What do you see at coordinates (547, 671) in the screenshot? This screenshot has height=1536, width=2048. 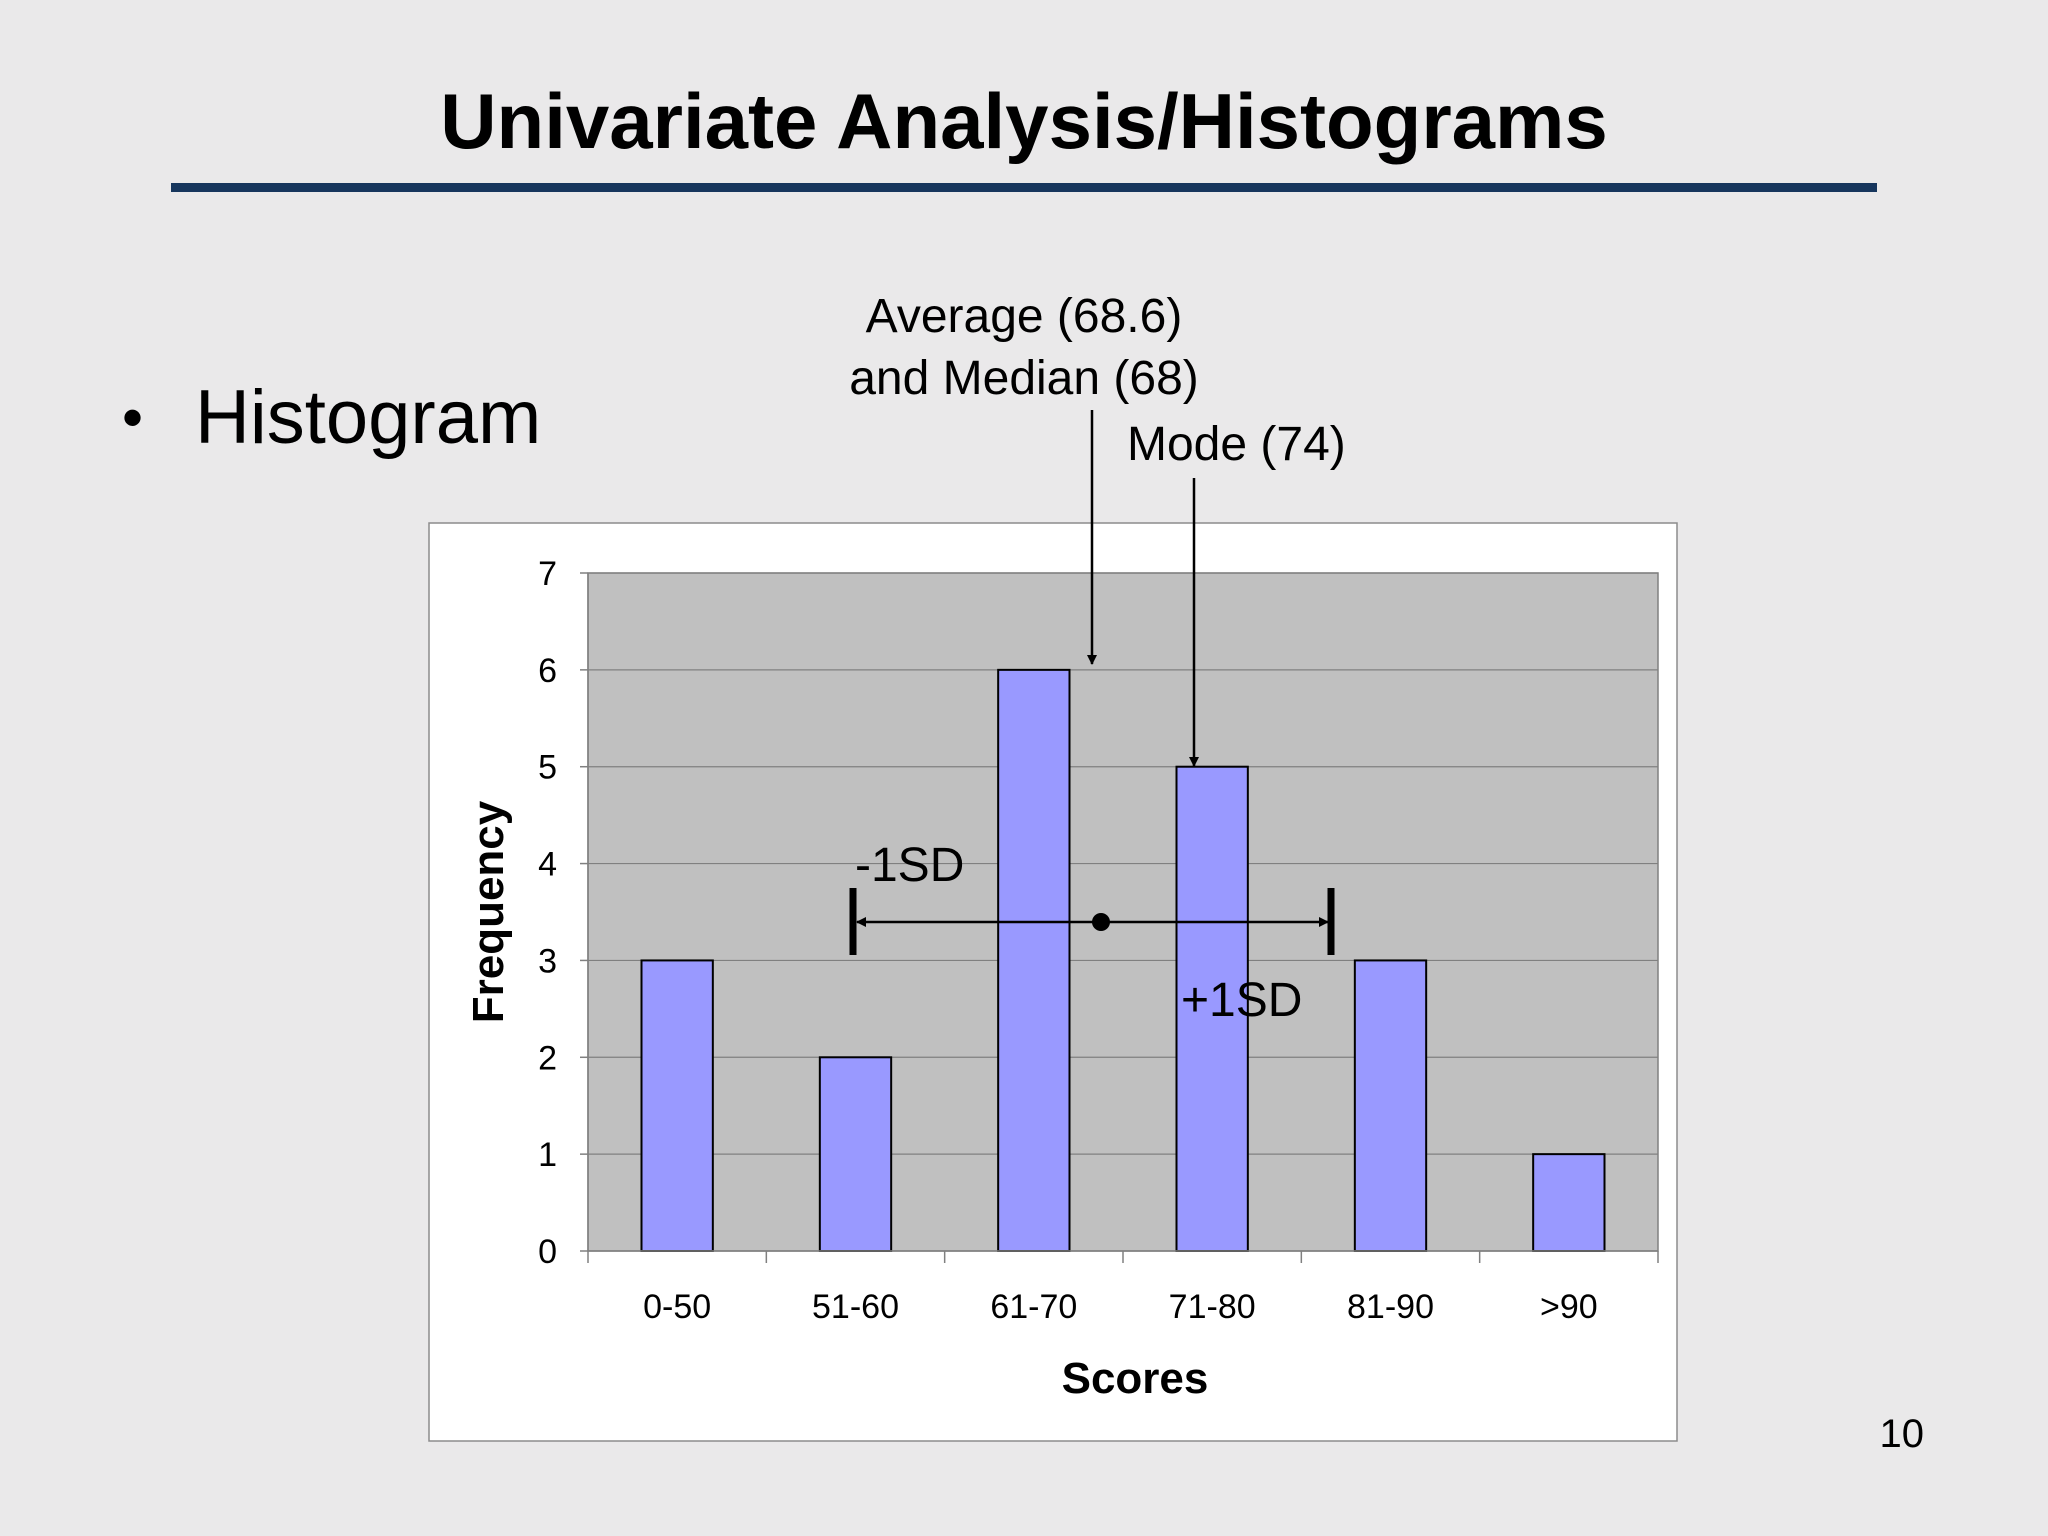 I see `y-tick-label: 6` at bounding box center [547, 671].